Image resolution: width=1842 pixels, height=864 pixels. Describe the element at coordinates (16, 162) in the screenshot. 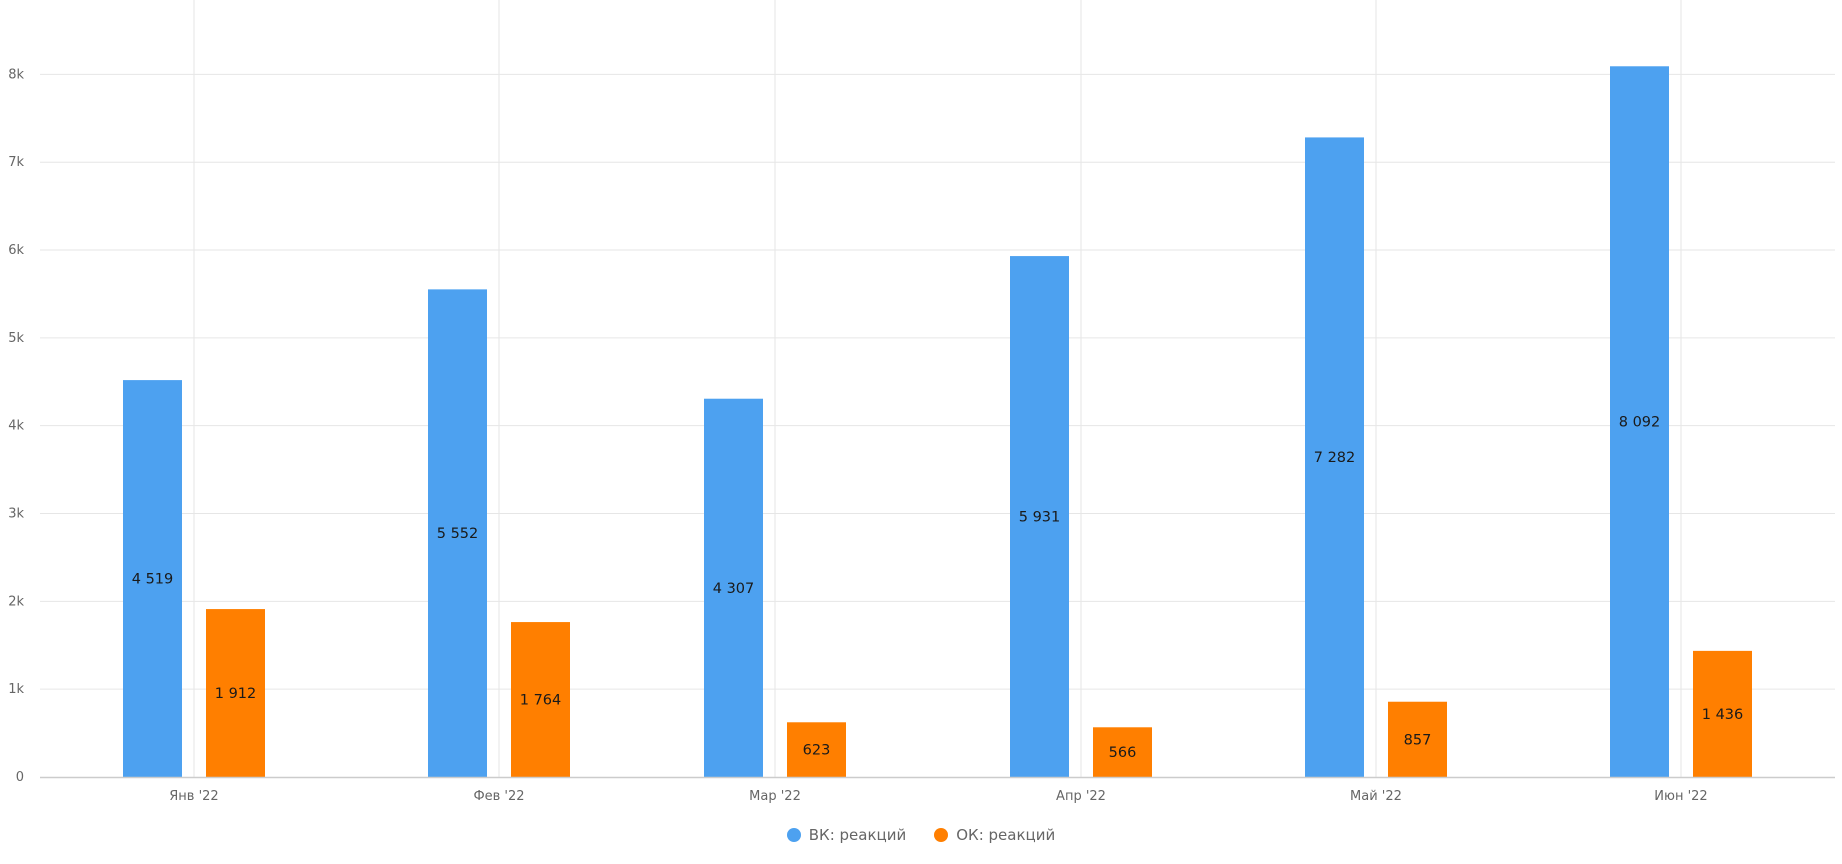

I see `y-tick-label: 7k` at that location.